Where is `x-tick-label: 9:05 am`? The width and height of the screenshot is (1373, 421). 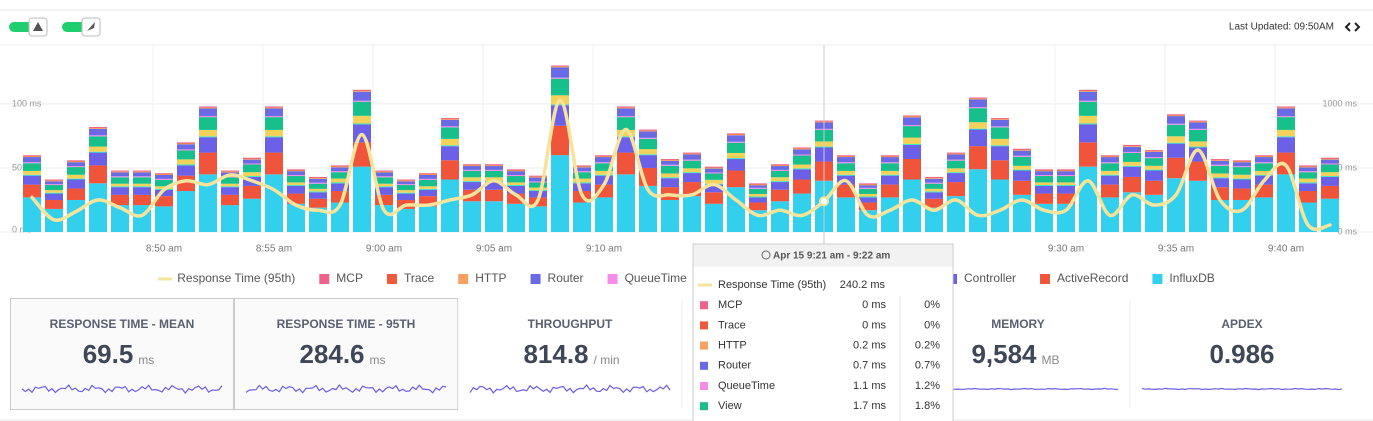
x-tick-label: 9:05 am is located at coordinates (494, 249).